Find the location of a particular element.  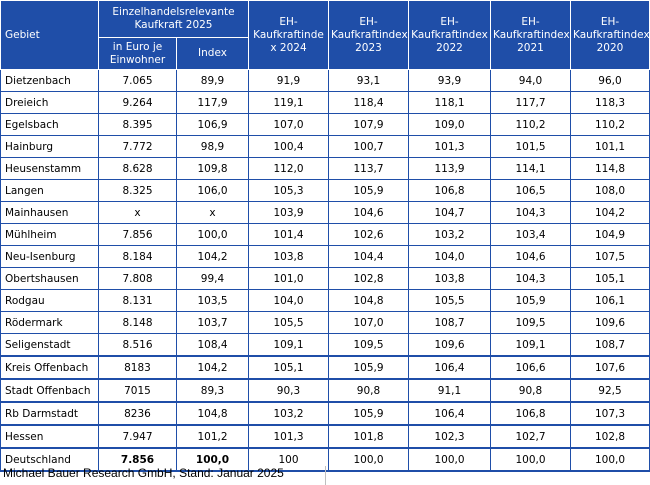

cell-2020: 96,0 is located at coordinates (610, 80).